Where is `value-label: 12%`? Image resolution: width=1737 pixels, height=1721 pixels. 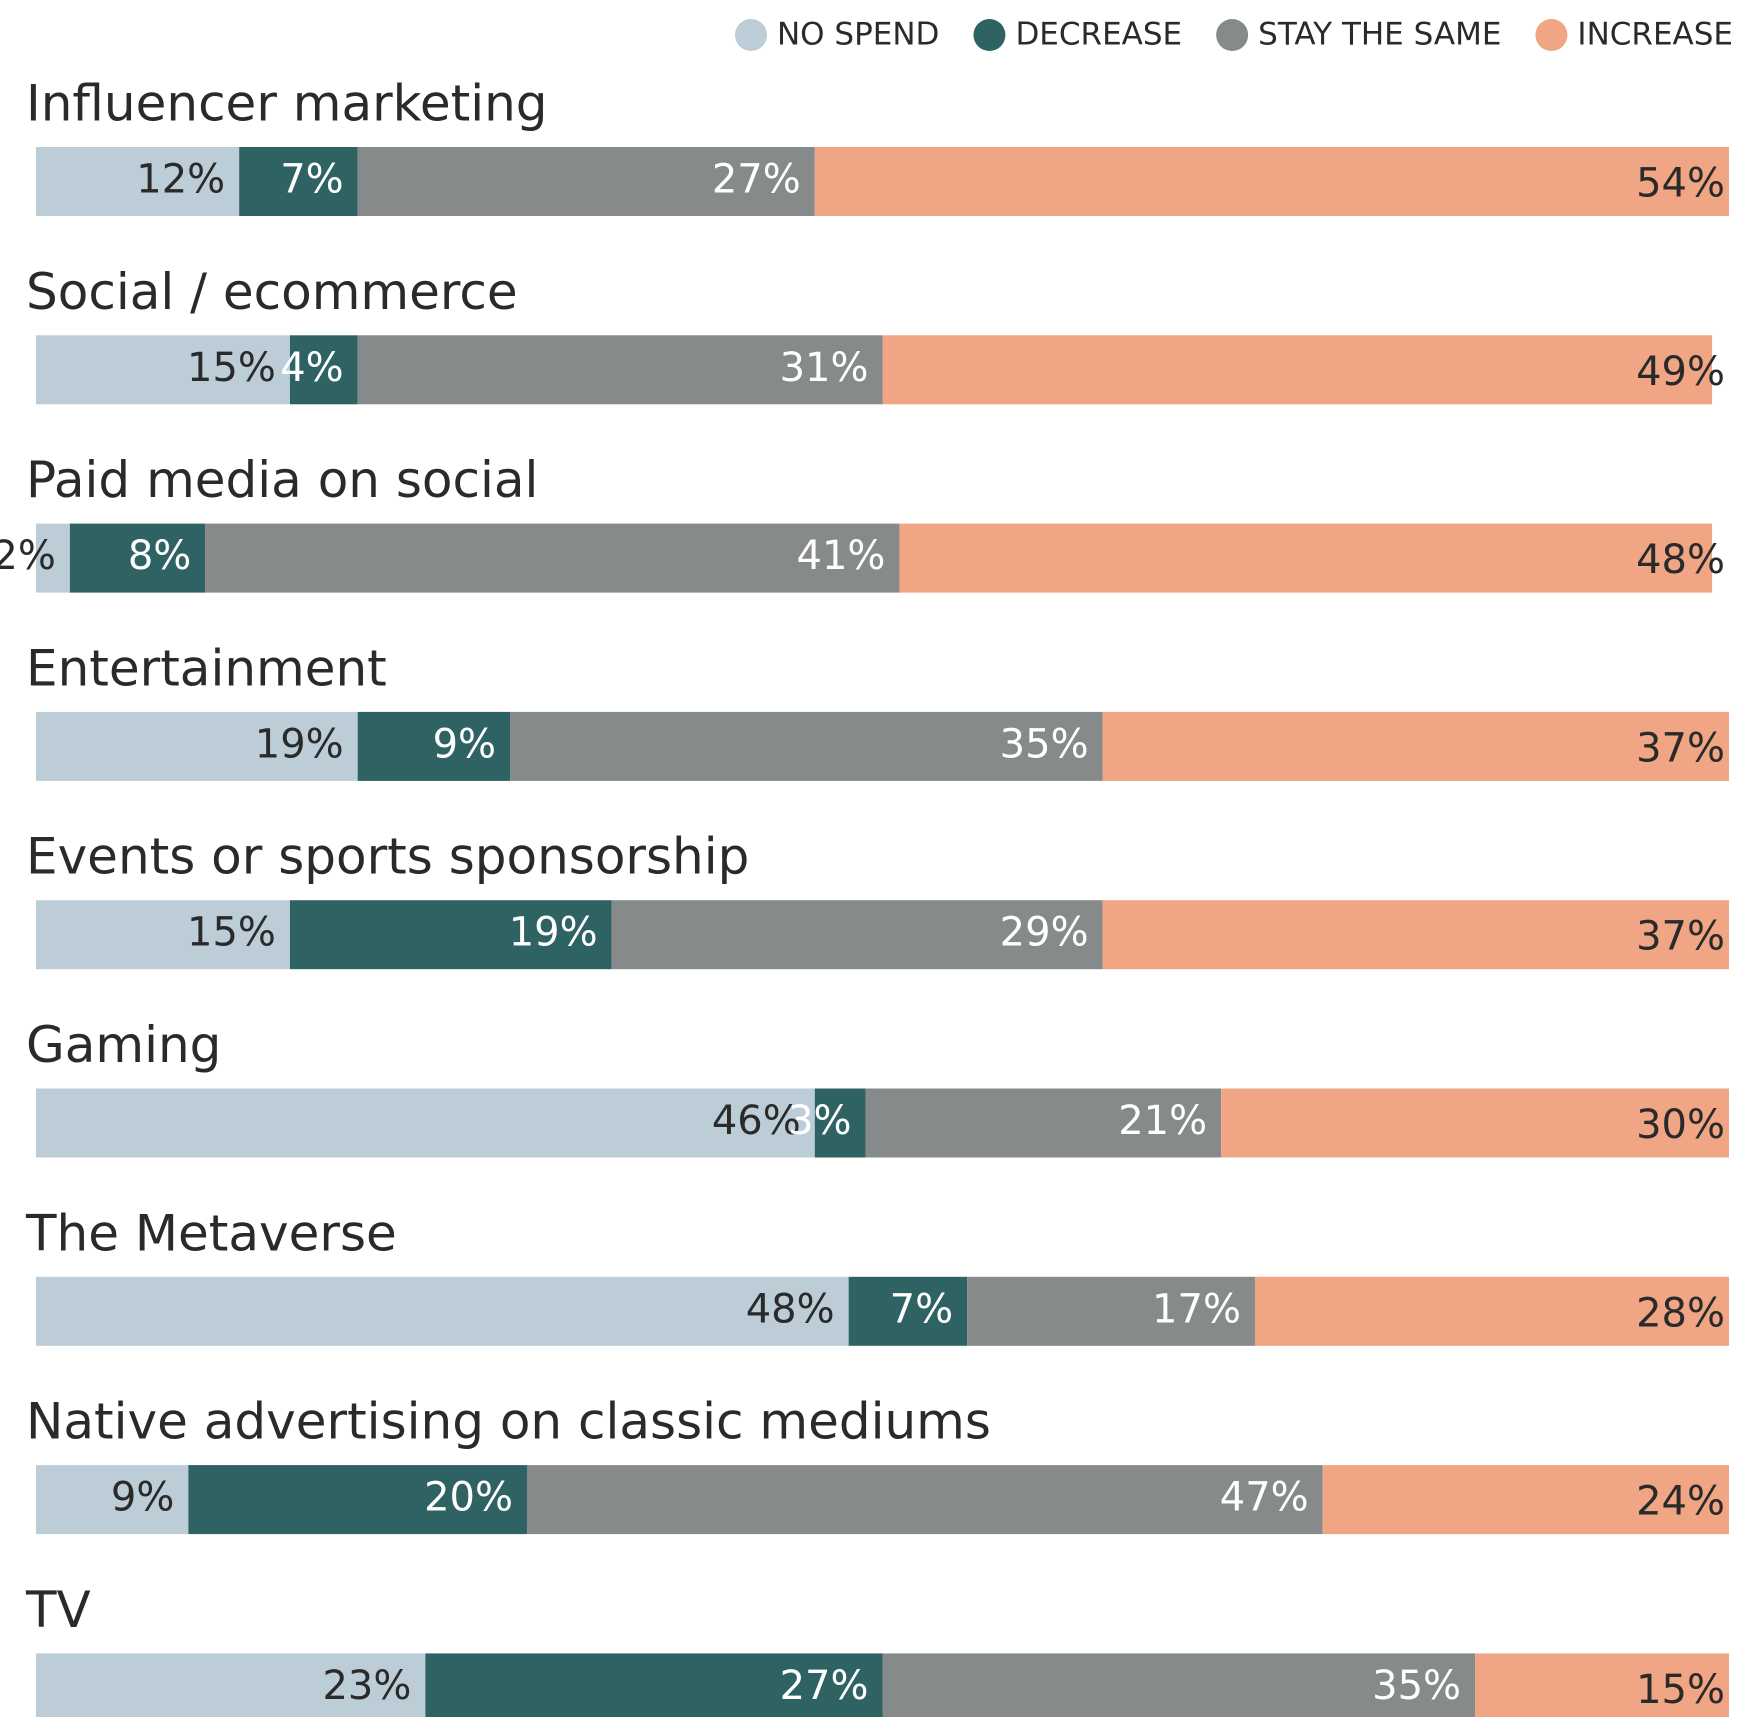
value-label: 12% is located at coordinates (180, 180).